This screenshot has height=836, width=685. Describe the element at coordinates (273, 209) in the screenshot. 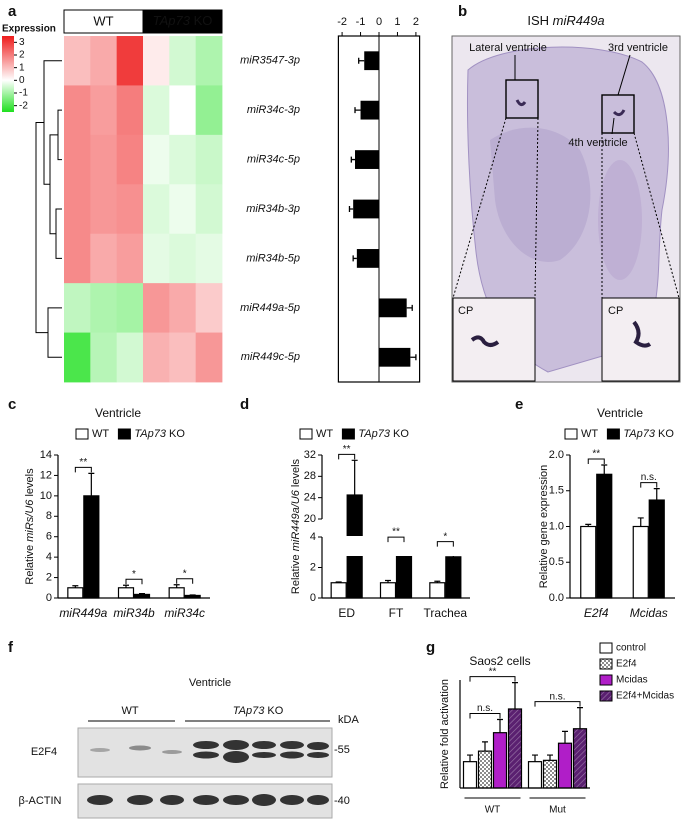

I see `row-label: miR34b-3p` at that location.